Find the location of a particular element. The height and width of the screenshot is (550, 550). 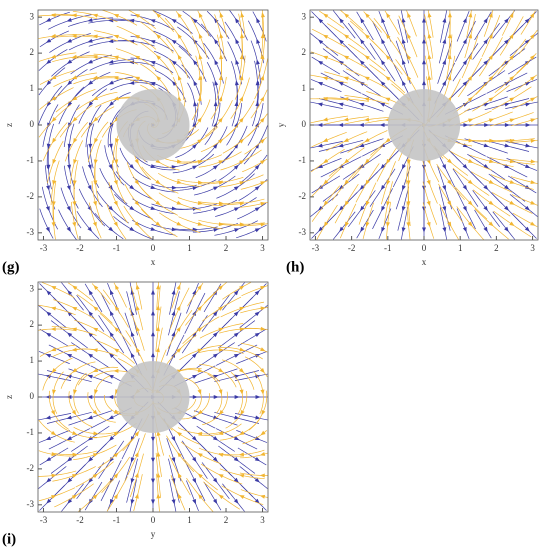

x-axis-label: x is located at coordinates (424, 262).